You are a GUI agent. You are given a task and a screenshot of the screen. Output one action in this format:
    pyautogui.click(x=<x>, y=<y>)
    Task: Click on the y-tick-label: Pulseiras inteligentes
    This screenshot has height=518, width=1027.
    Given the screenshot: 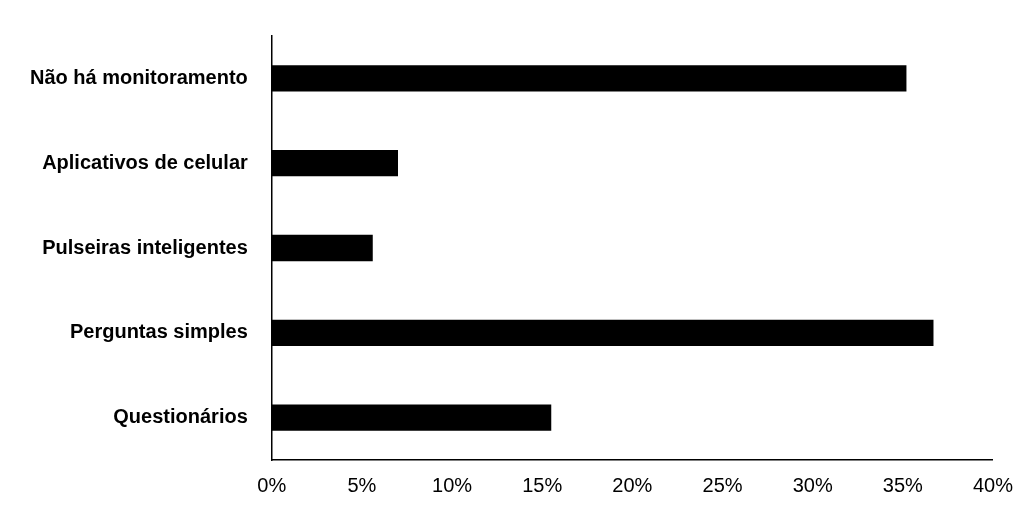 What is the action you would take?
    pyautogui.click(x=145, y=246)
    